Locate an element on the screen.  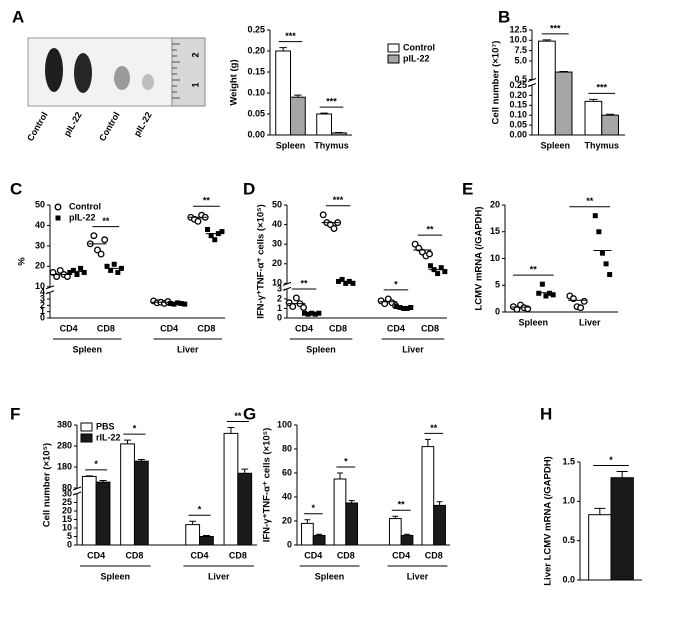
y-tick-label: 20 is located at coordinates (495, 204).